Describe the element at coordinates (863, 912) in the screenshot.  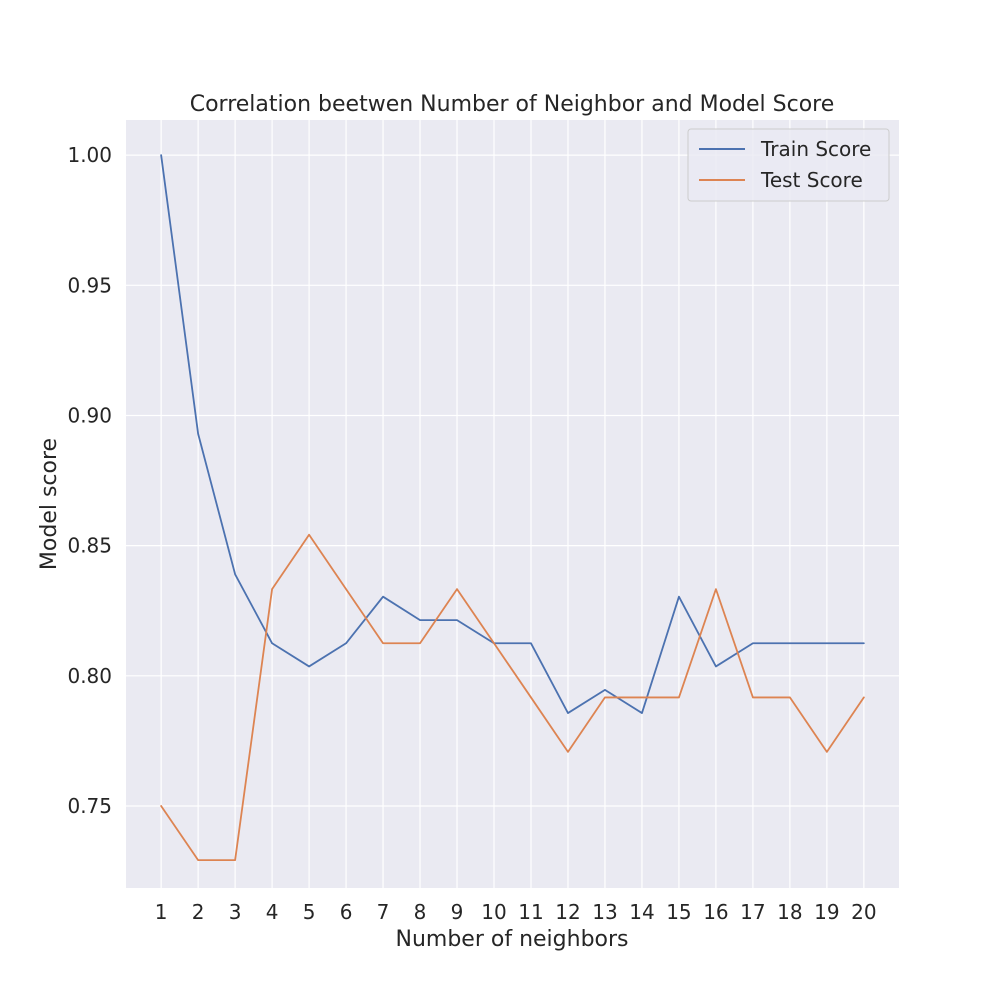
I see `x-tick-label: 20` at that location.